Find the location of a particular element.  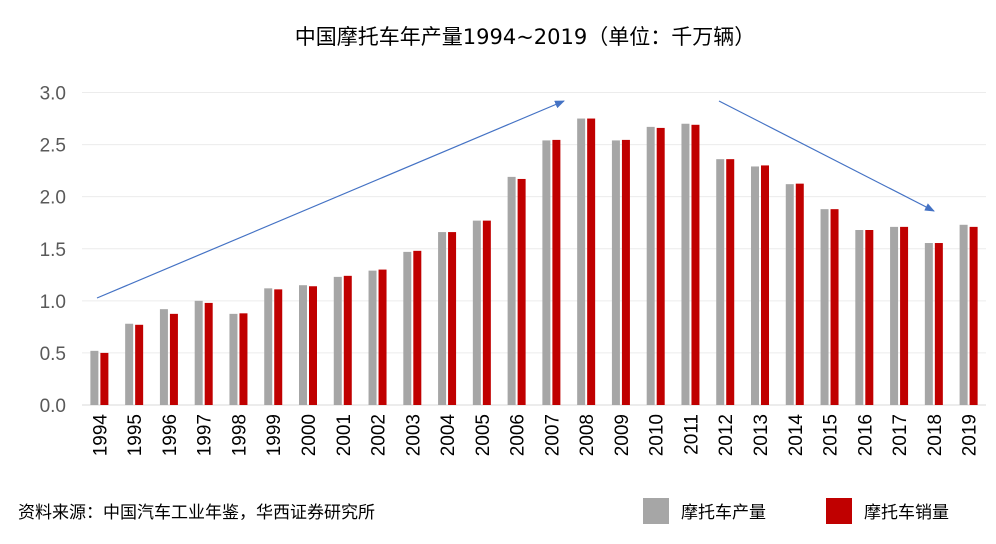

x-tick-label: 2019 is located at coordinates (970, 435).